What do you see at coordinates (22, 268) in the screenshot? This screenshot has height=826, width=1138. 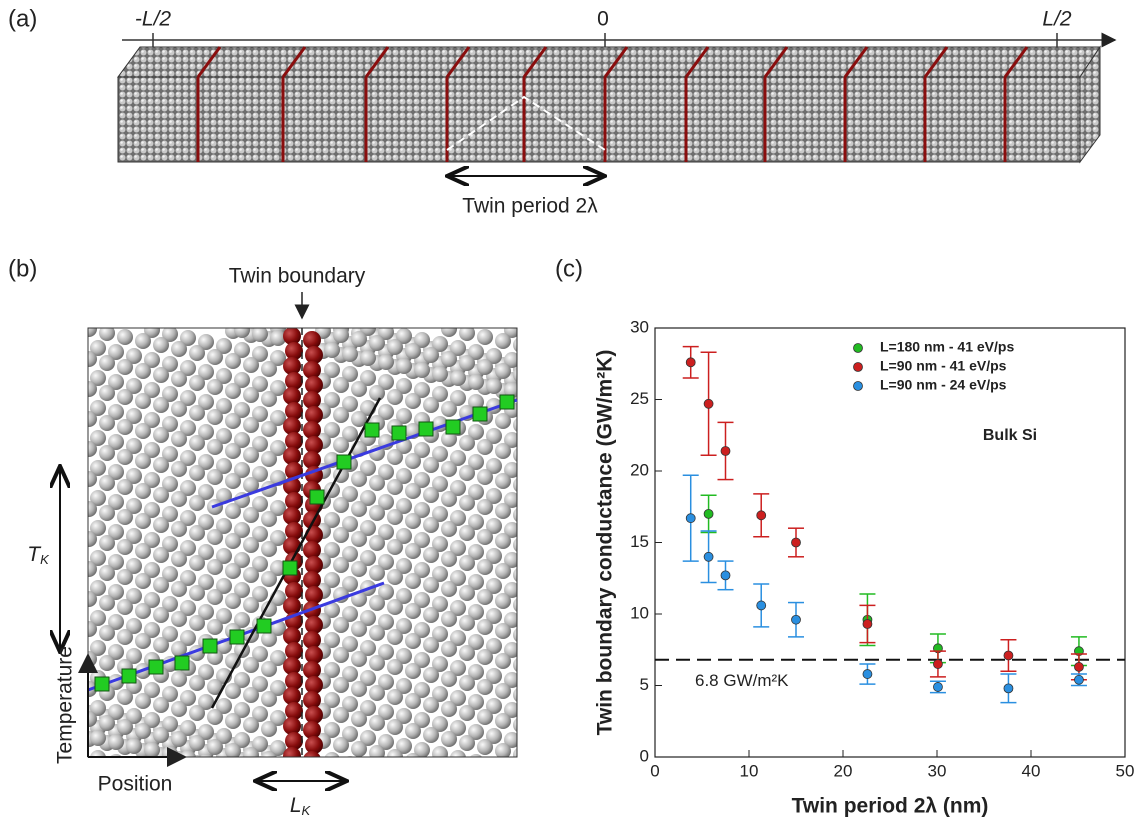 I see `panel-label: (b)` at bounding box center [22, 268].